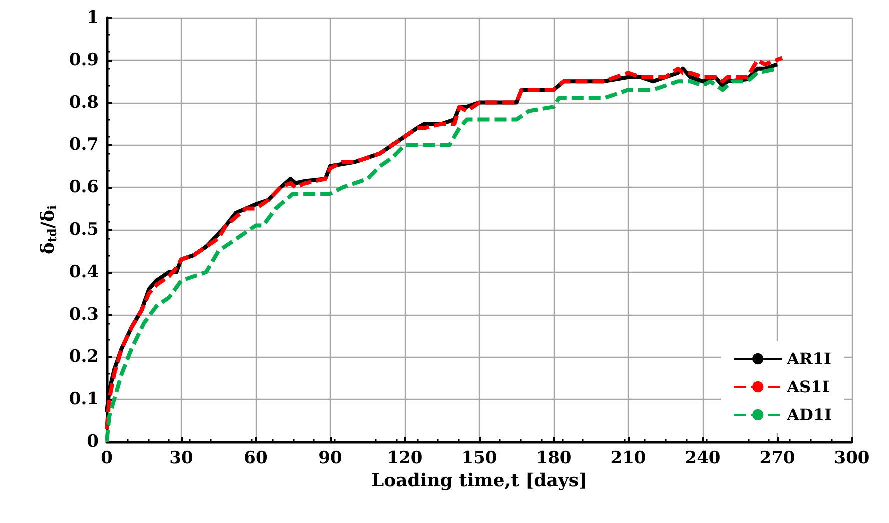  What do you see at coordinates (93, 18) in the screenshot?
I see `y-tick-label: 1` at bounding box center [93, 18].